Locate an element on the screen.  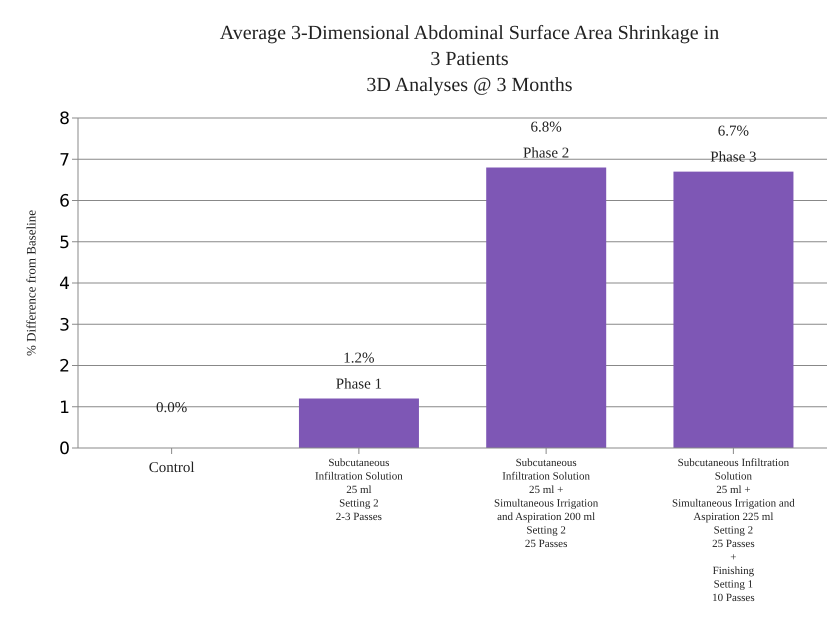
annotation: Phase 1 is located at coordinates (359, 384).